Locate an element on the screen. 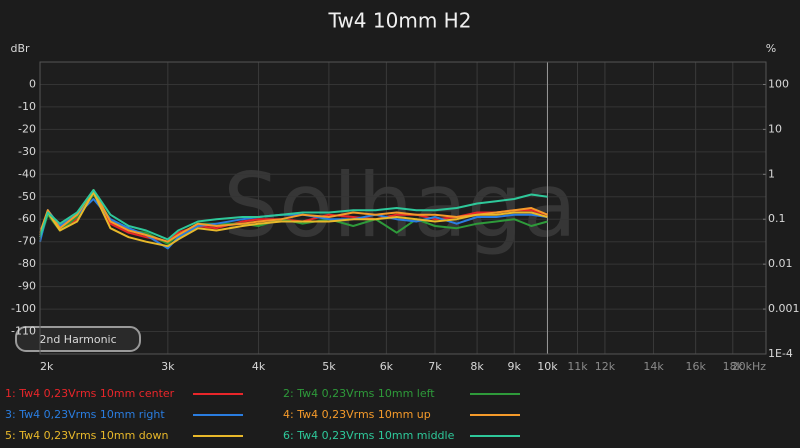  y2-tick-label: 0.01 is located at coordinates (780, 263).